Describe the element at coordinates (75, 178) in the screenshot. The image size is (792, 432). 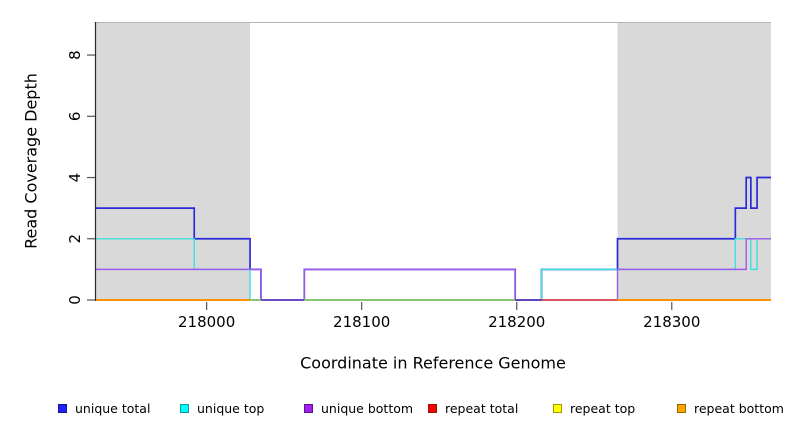
I see `y-tick-label: 4` at that location.